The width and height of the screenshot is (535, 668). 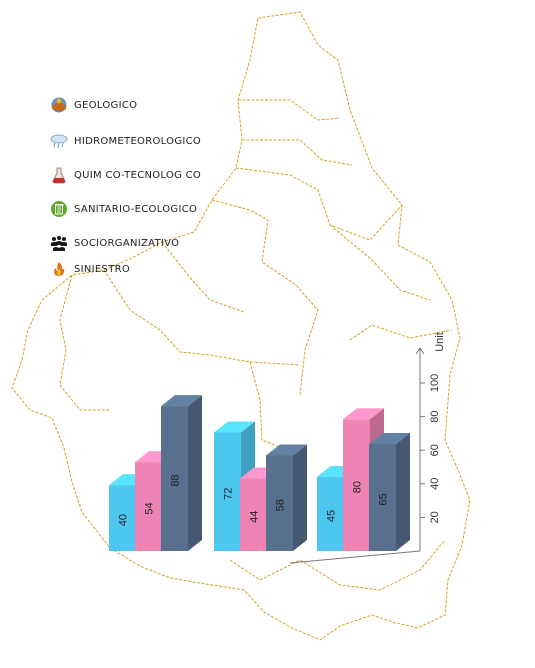 I want to click on legend-label: QUIM CO-TECNOLOG CO, so click(x=138, y=175).